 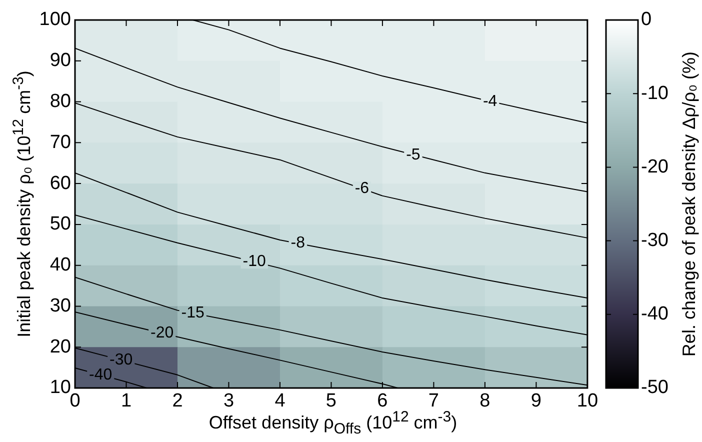 What do you see at coordinates (60, 101) in the screenshot?
I see `y-tick-label: 80` at bounding box center [60, 101].